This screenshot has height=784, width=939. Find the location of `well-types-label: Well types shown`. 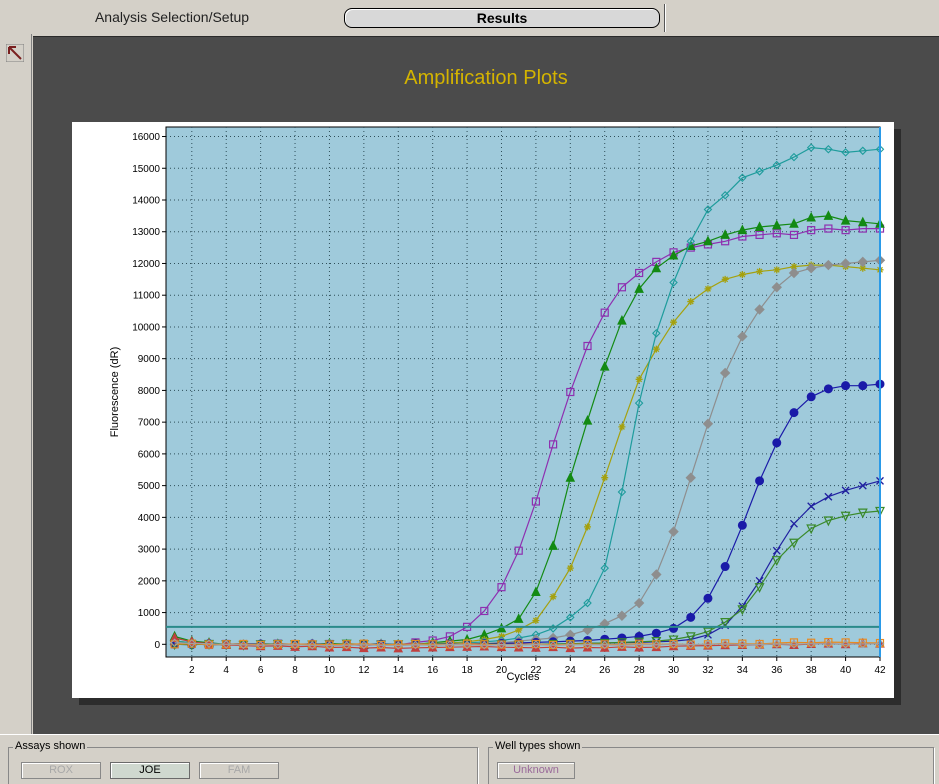

well-types-label: Well types shown is located at coordinates (538, 746).